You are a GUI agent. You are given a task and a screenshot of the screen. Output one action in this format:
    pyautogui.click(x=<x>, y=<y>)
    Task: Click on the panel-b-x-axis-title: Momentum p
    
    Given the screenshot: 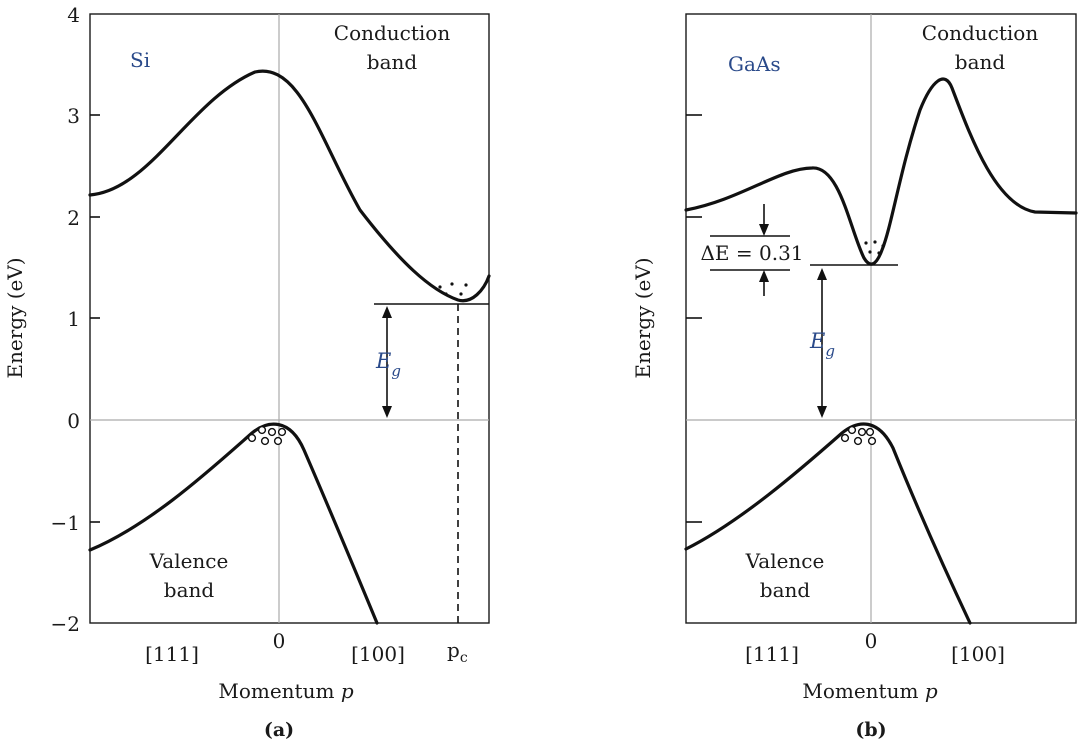 What is the action you would take?
    pyautogui.click(x=869, y=691)
    